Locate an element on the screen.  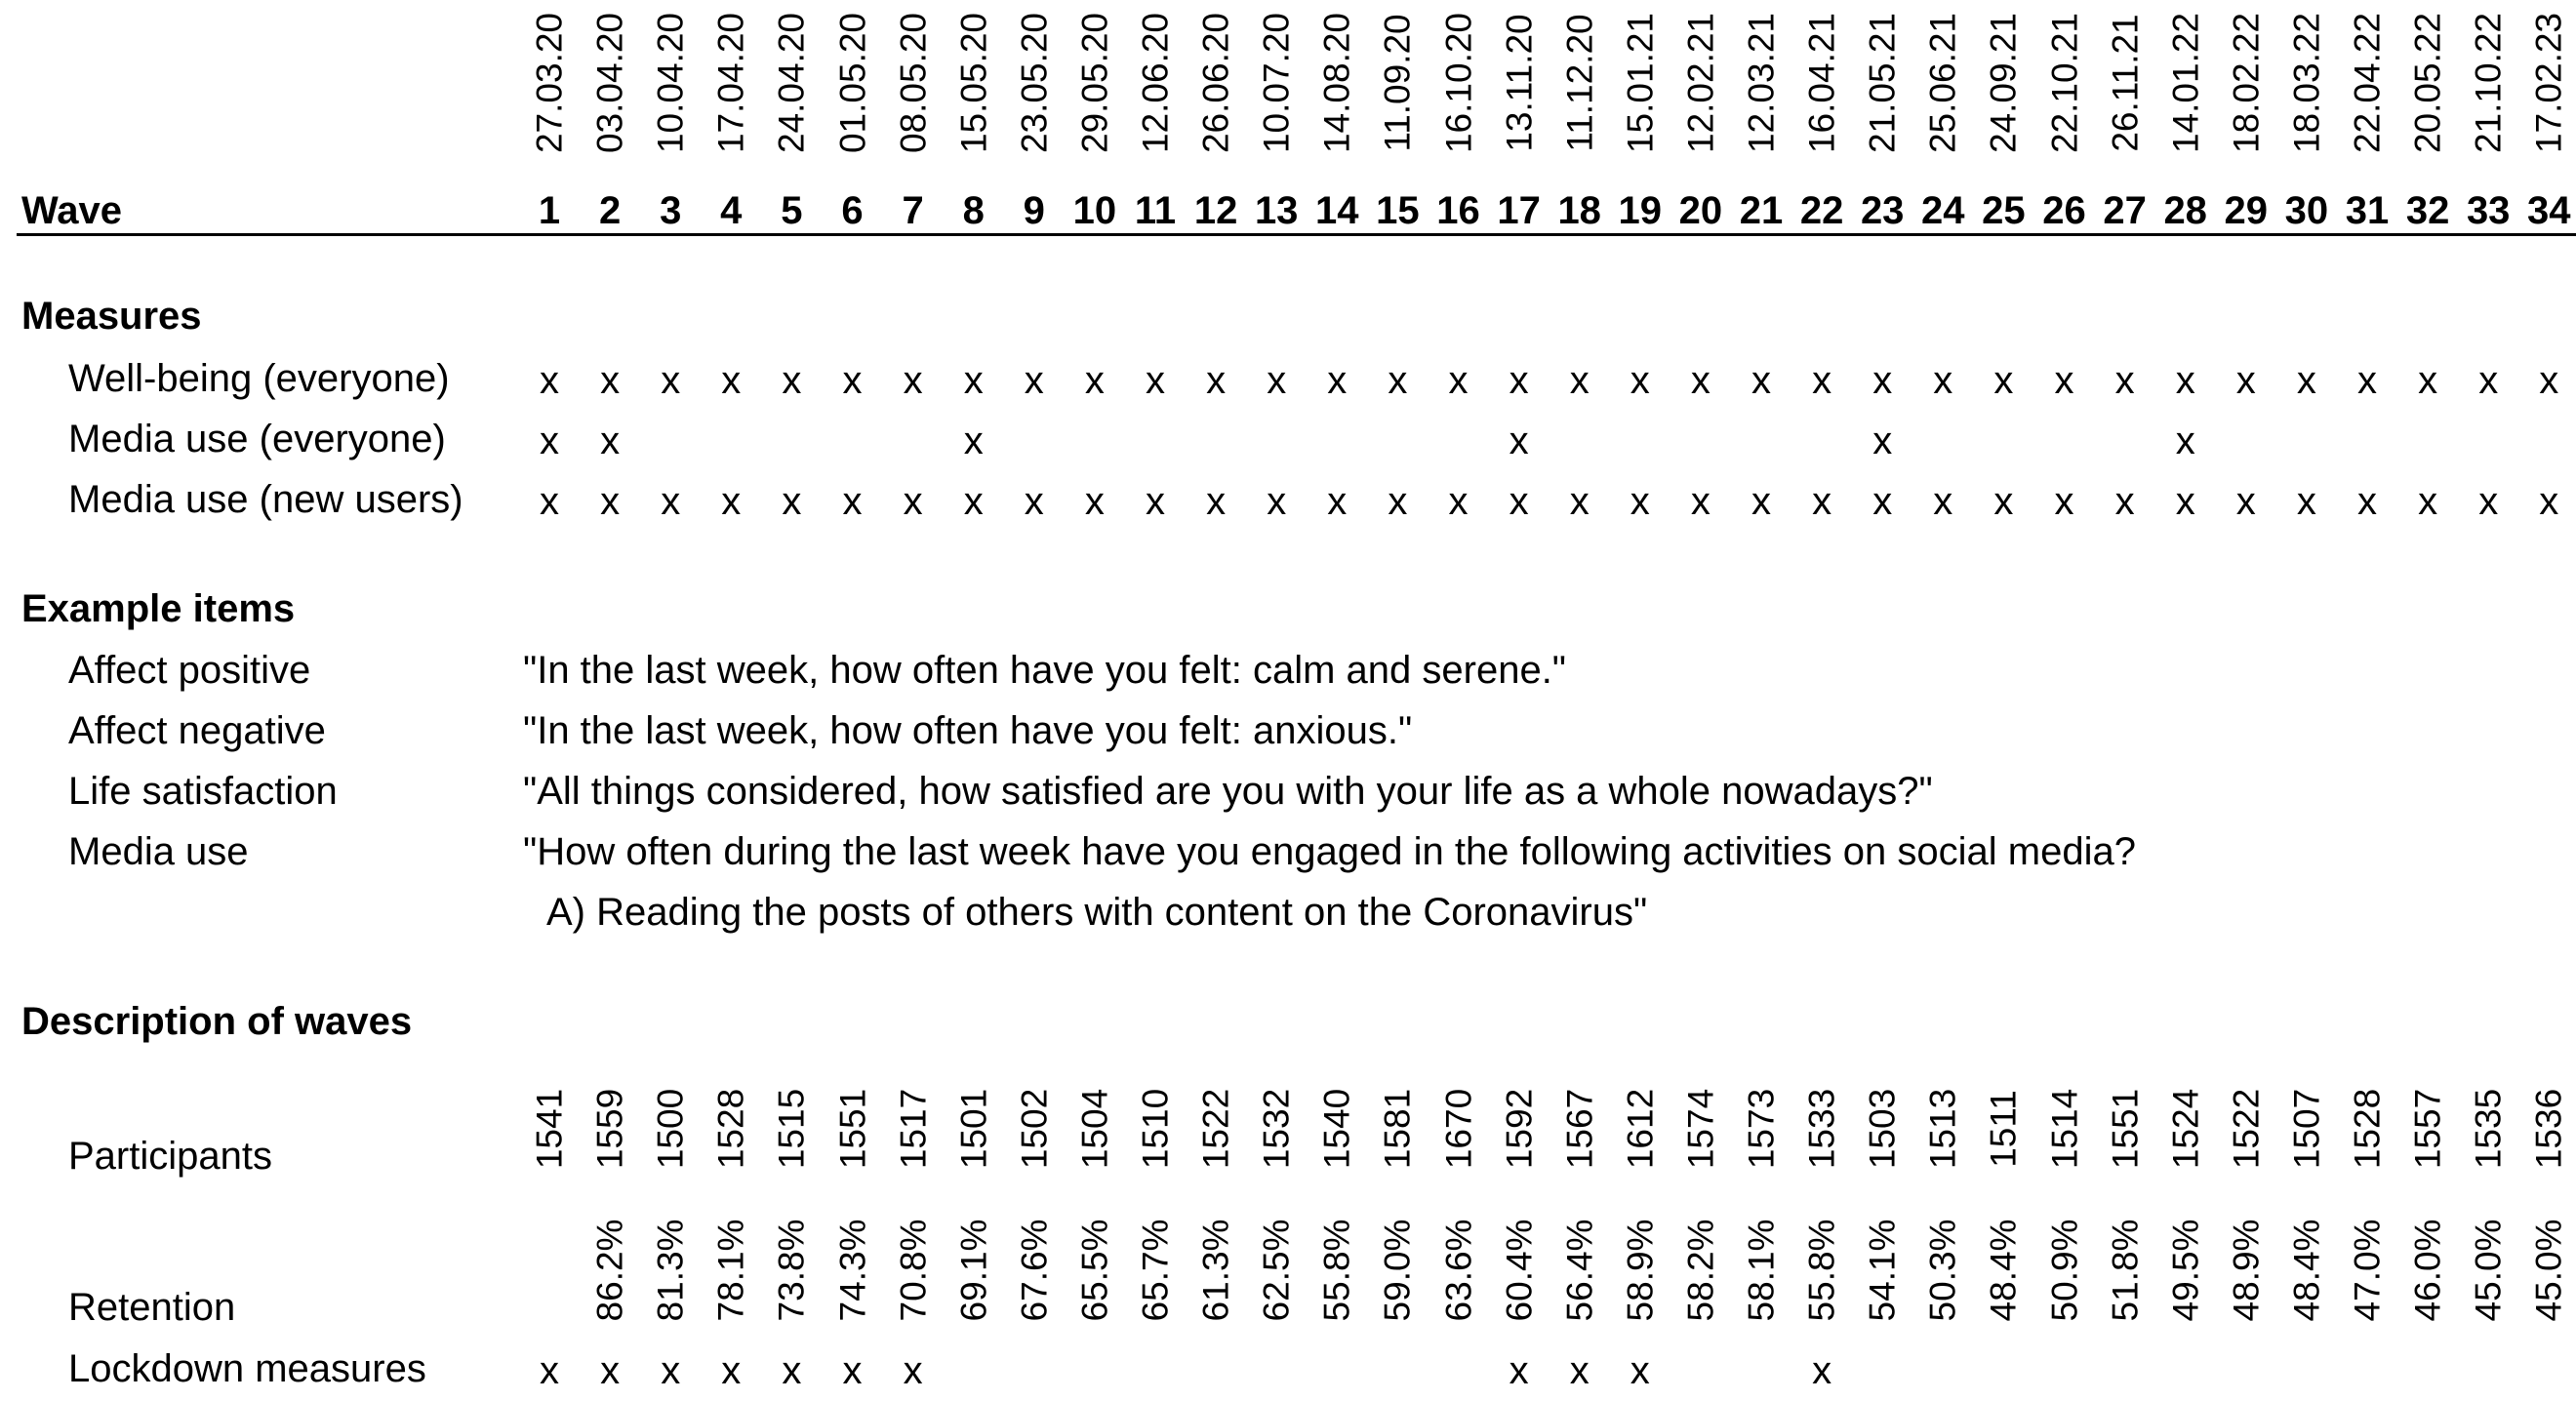
wave-number: 22 is located at coordinates (1821, 211).